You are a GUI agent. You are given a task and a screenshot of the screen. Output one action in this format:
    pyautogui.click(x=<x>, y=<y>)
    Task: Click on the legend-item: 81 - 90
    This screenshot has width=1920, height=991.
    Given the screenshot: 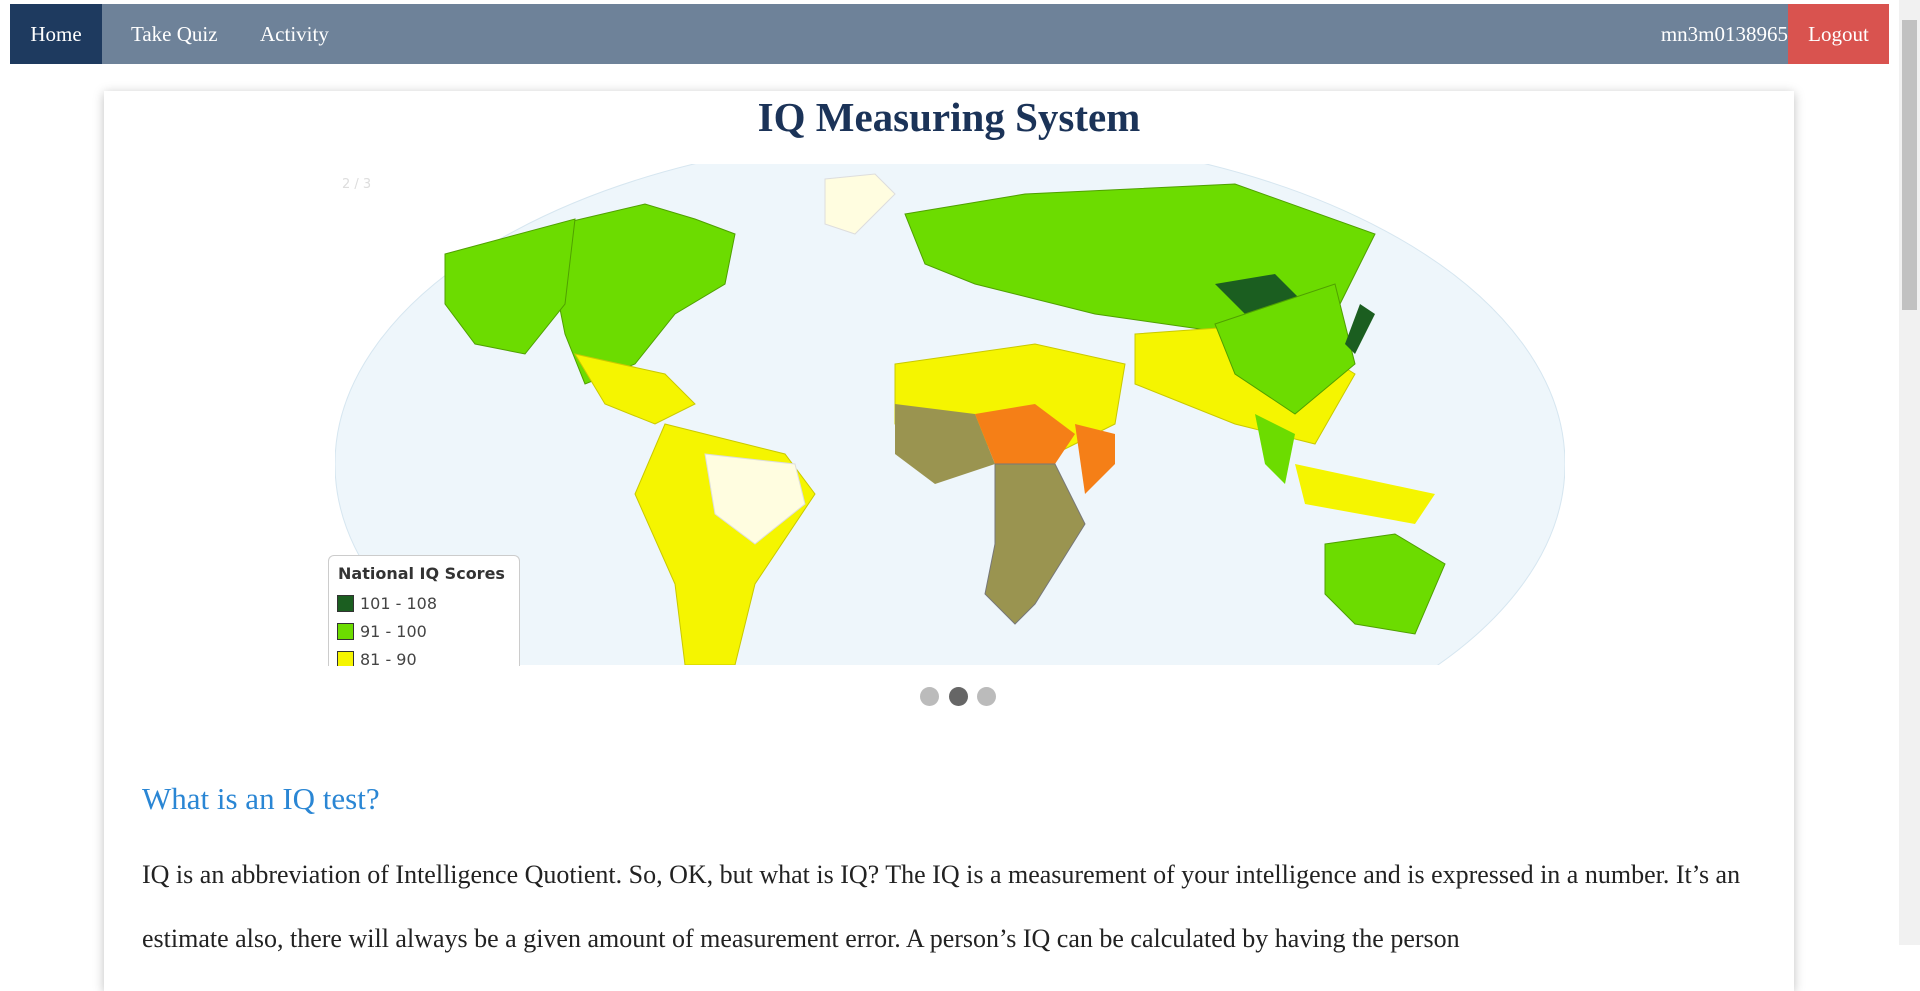 What is the action you would take?
    pyautogui.click(x=424, y=655)
    